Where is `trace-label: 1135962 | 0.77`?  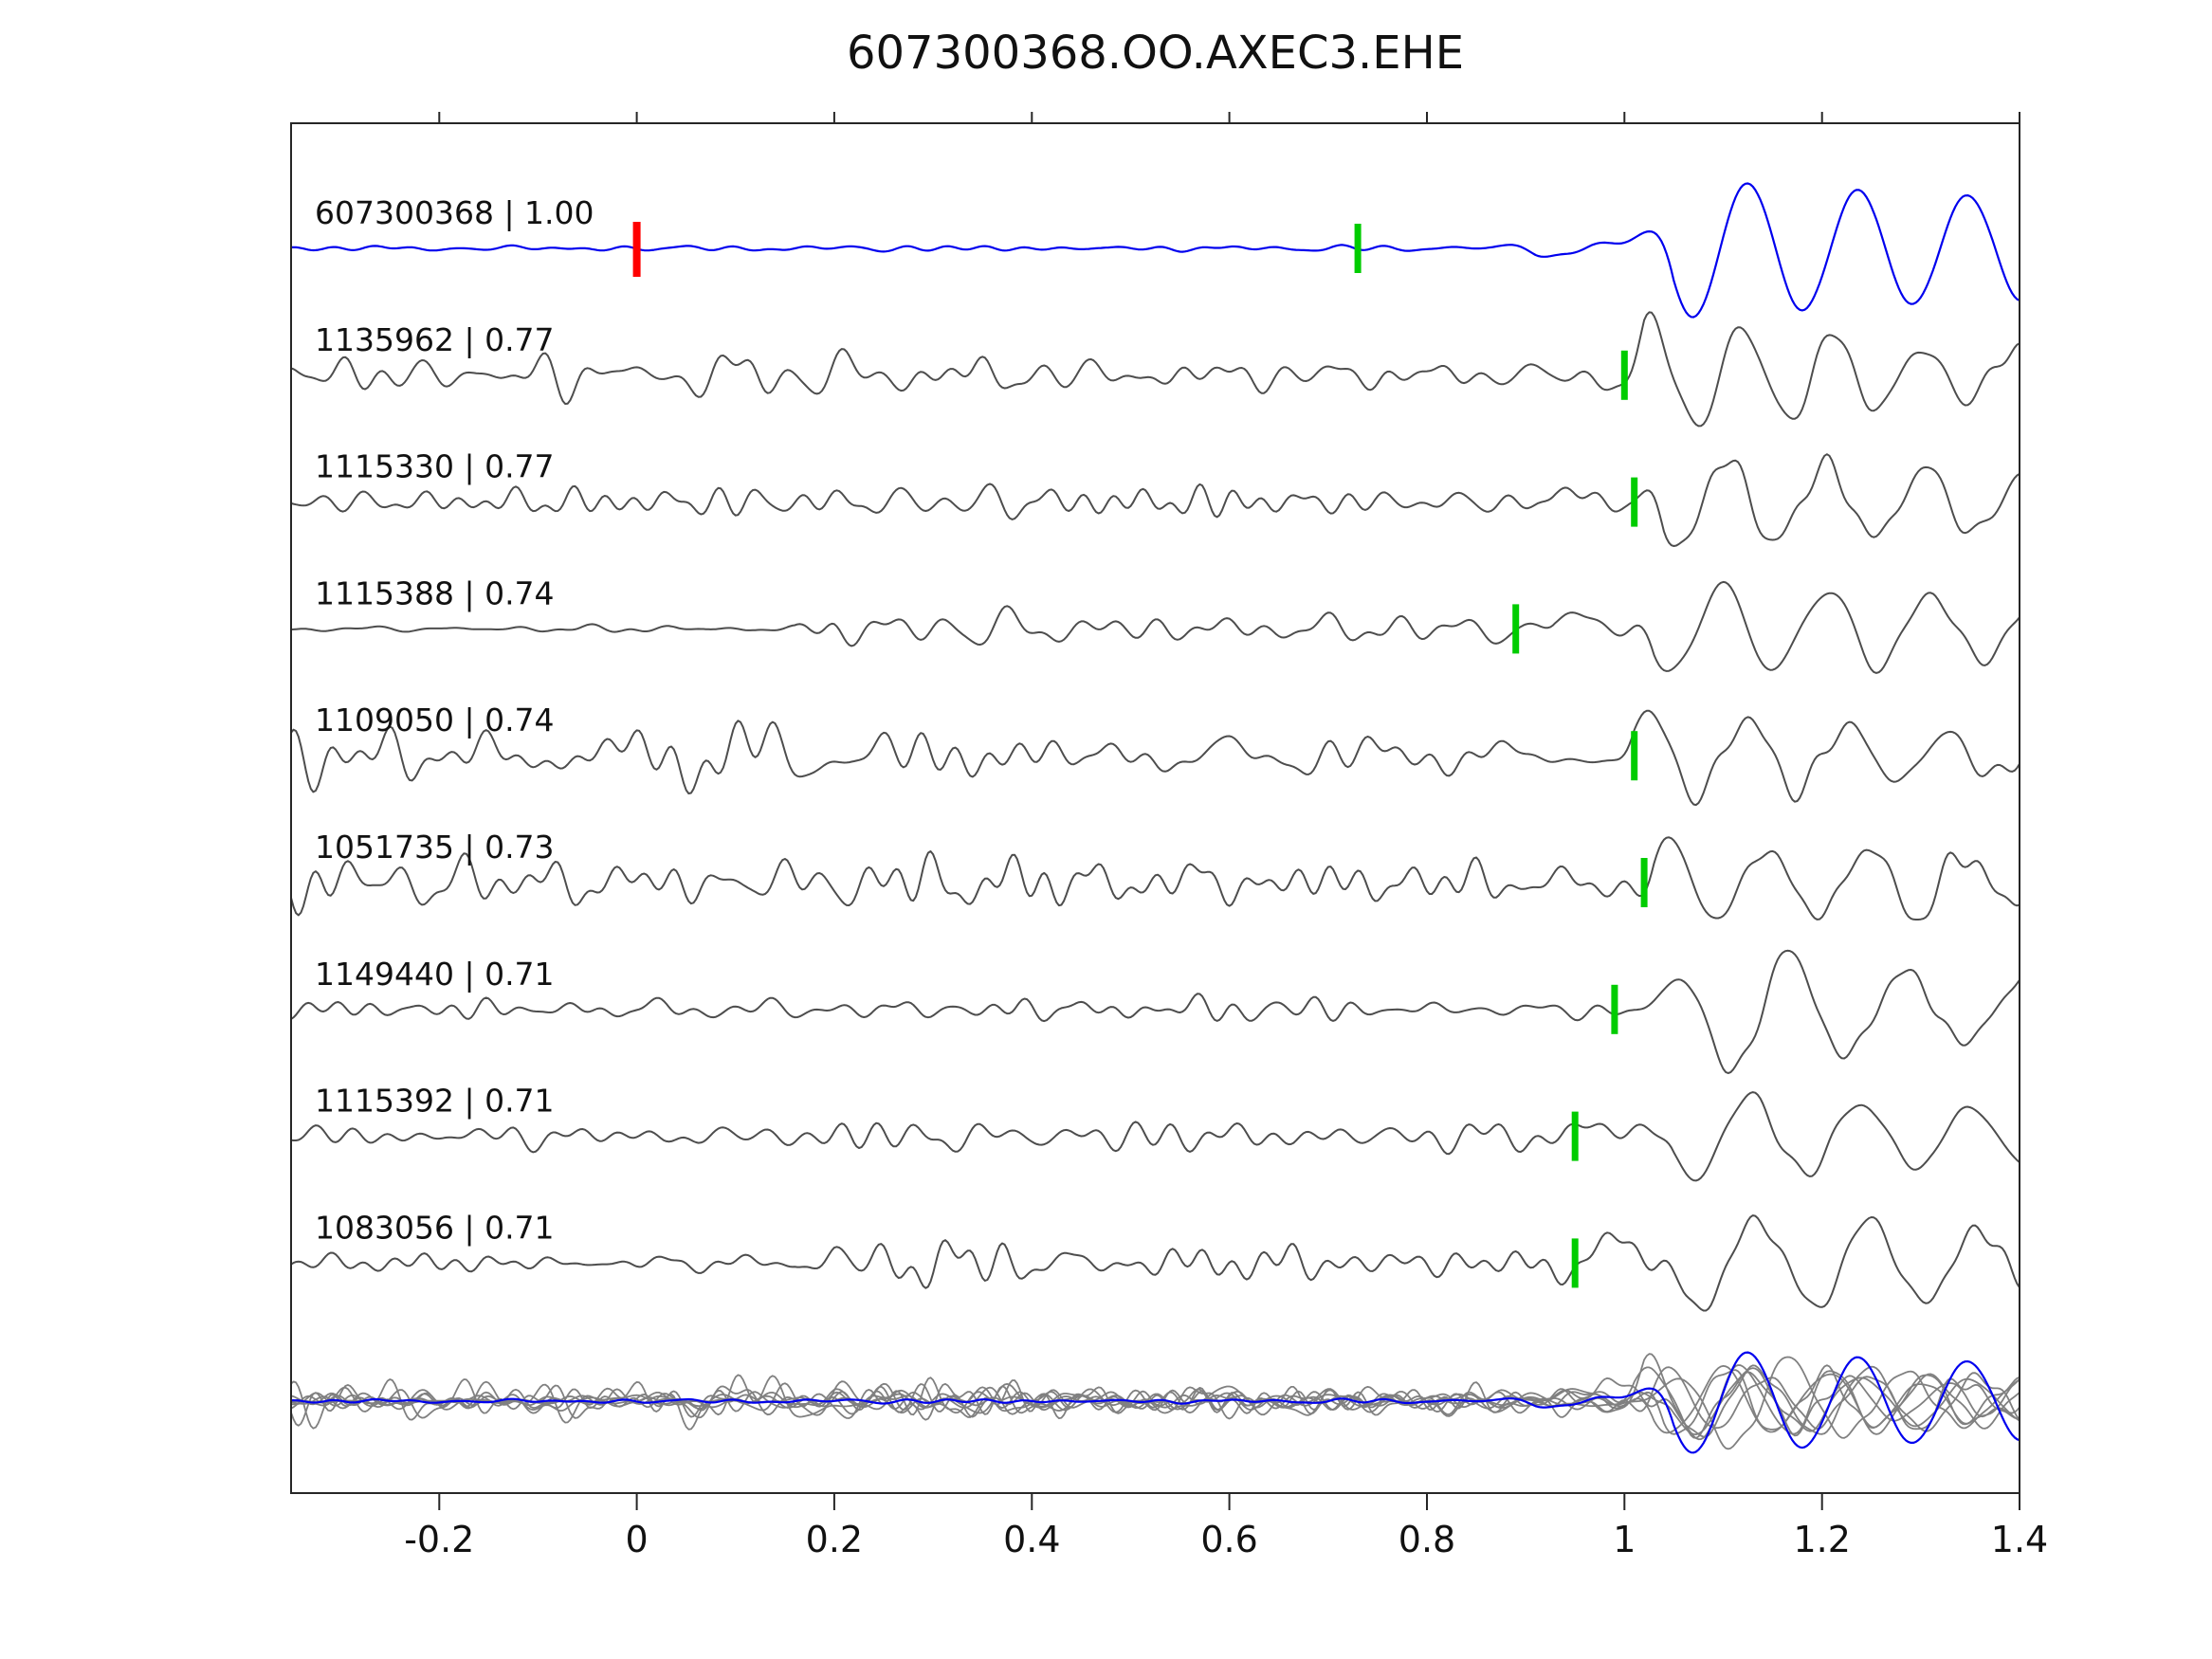
trace-label: 1135962 | 0.77 is located at coordinates (435, 339).